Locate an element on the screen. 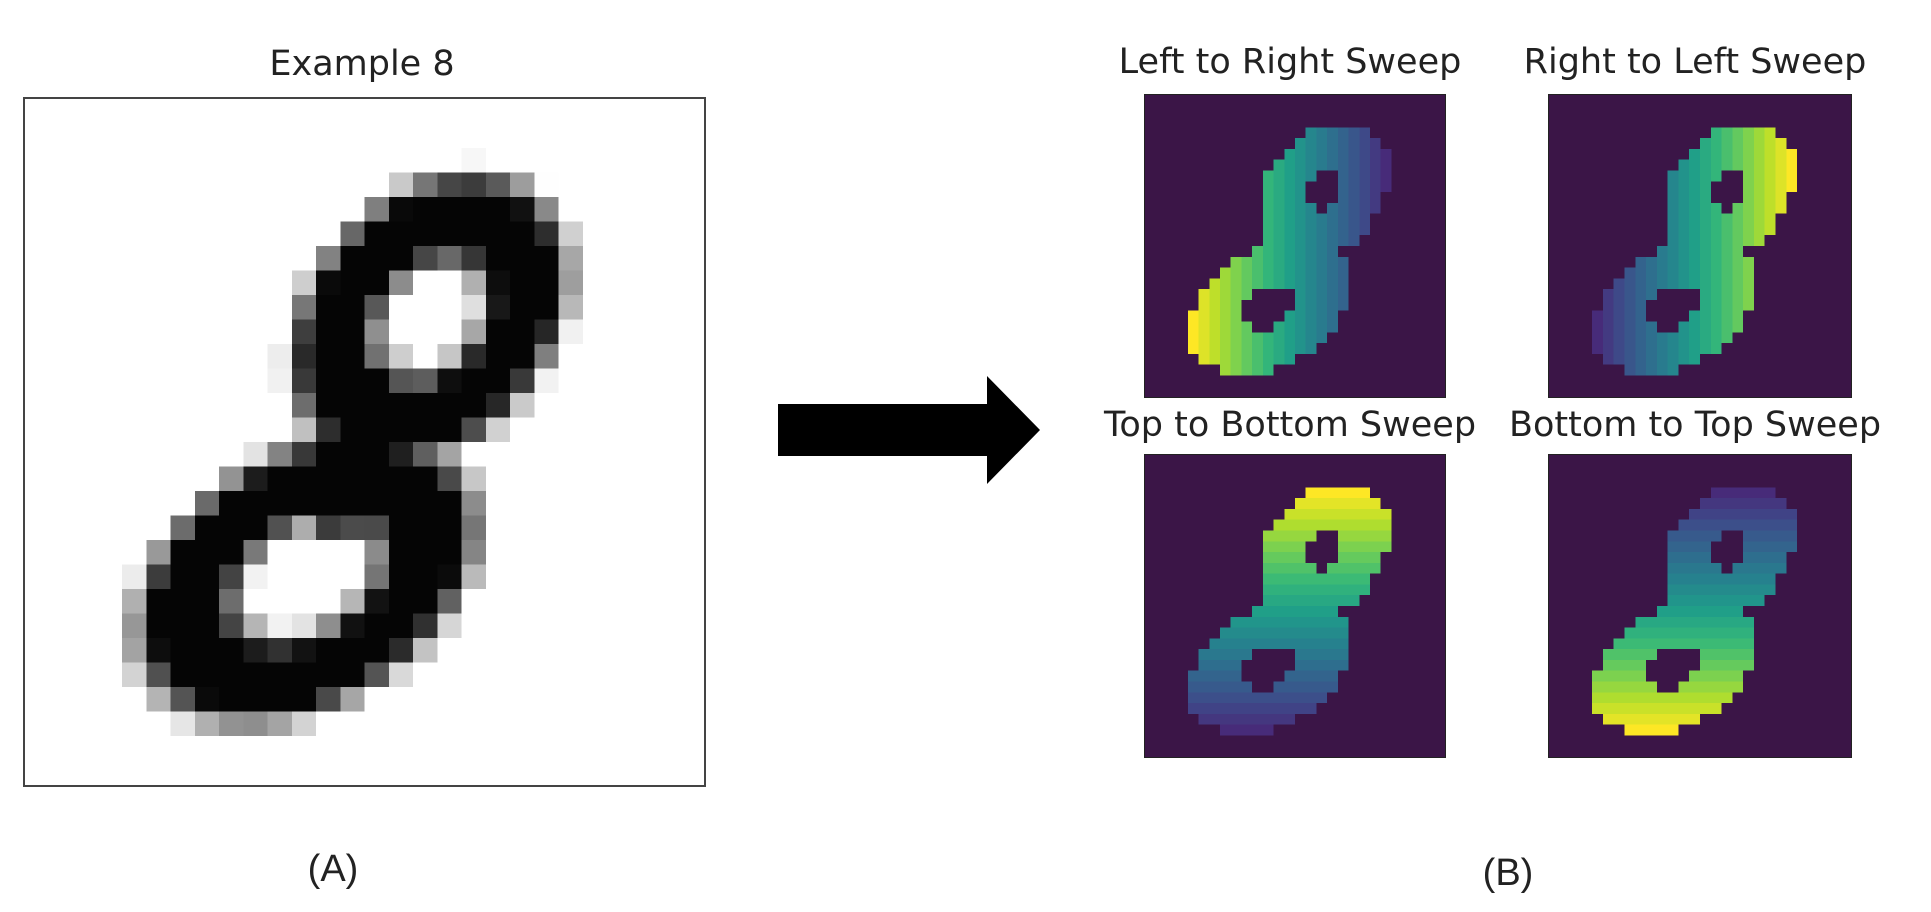 The width and height of the screenshot is (1931, 912). sweep-heatmap-right-to-left is located at coordinates (1700, 246).